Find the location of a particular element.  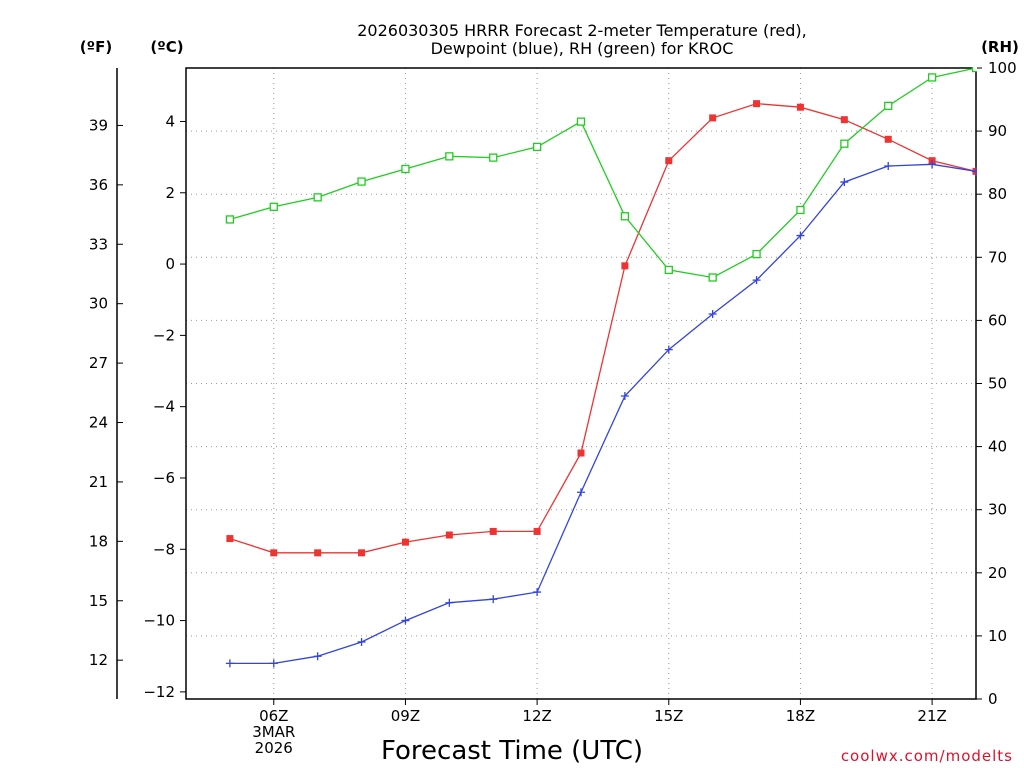

fahrenheit-tick-label: 24 is located at coordinates (98, 423).